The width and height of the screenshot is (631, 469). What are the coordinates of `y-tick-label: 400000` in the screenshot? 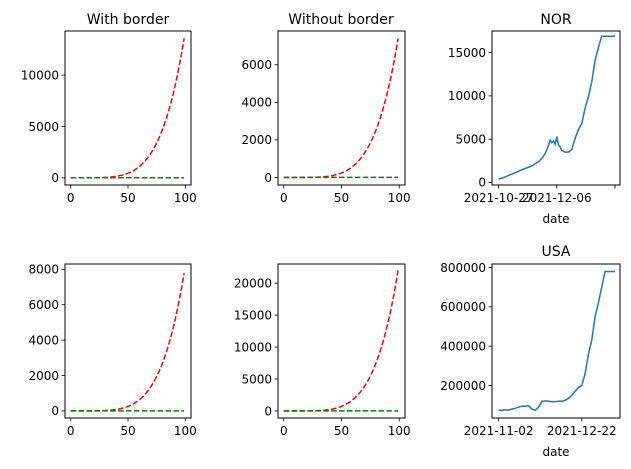 It's located at (463, 347).